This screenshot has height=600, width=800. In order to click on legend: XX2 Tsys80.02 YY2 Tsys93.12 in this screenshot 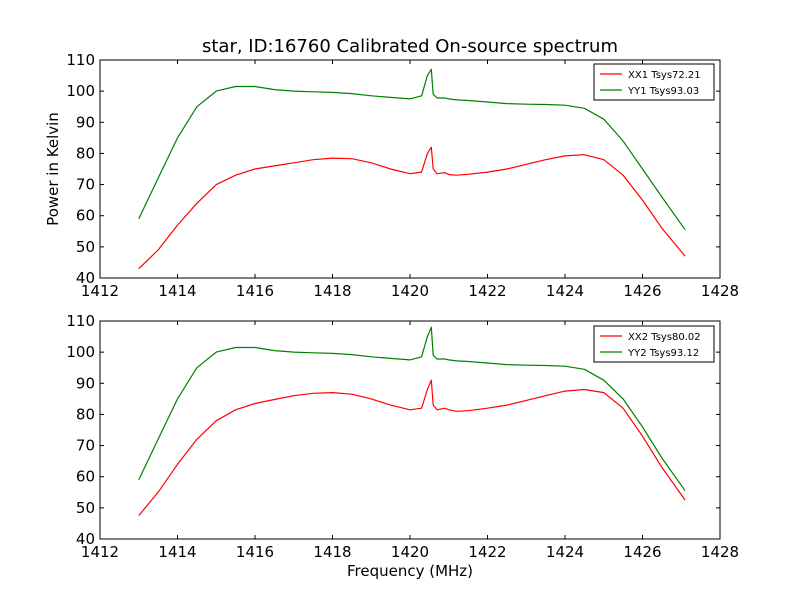, I will do `click(654, 344)`.